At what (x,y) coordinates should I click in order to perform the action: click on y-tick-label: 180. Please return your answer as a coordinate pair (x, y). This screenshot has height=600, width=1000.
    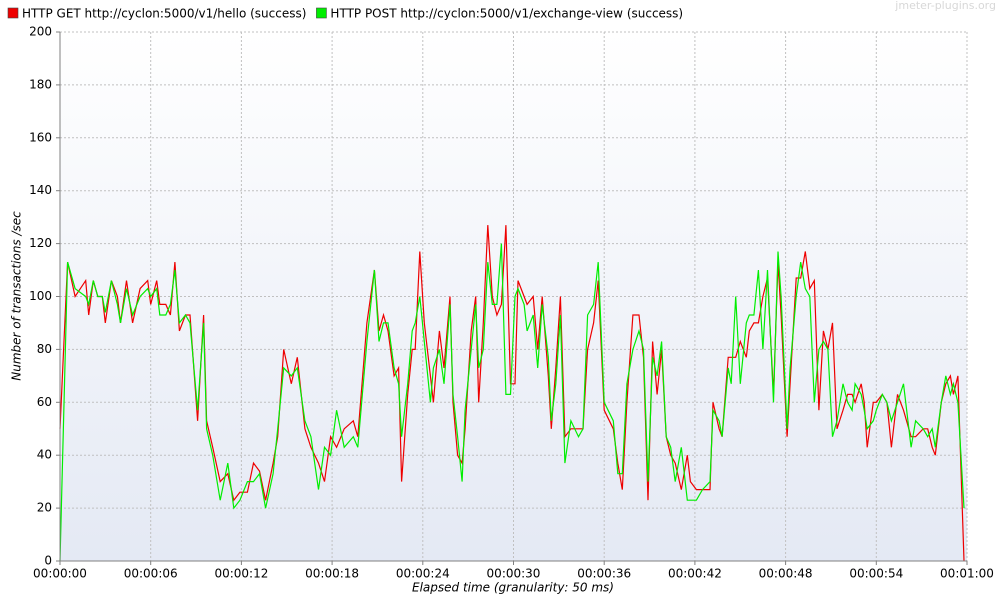
    Looking at the image, I should click on (40, 84).